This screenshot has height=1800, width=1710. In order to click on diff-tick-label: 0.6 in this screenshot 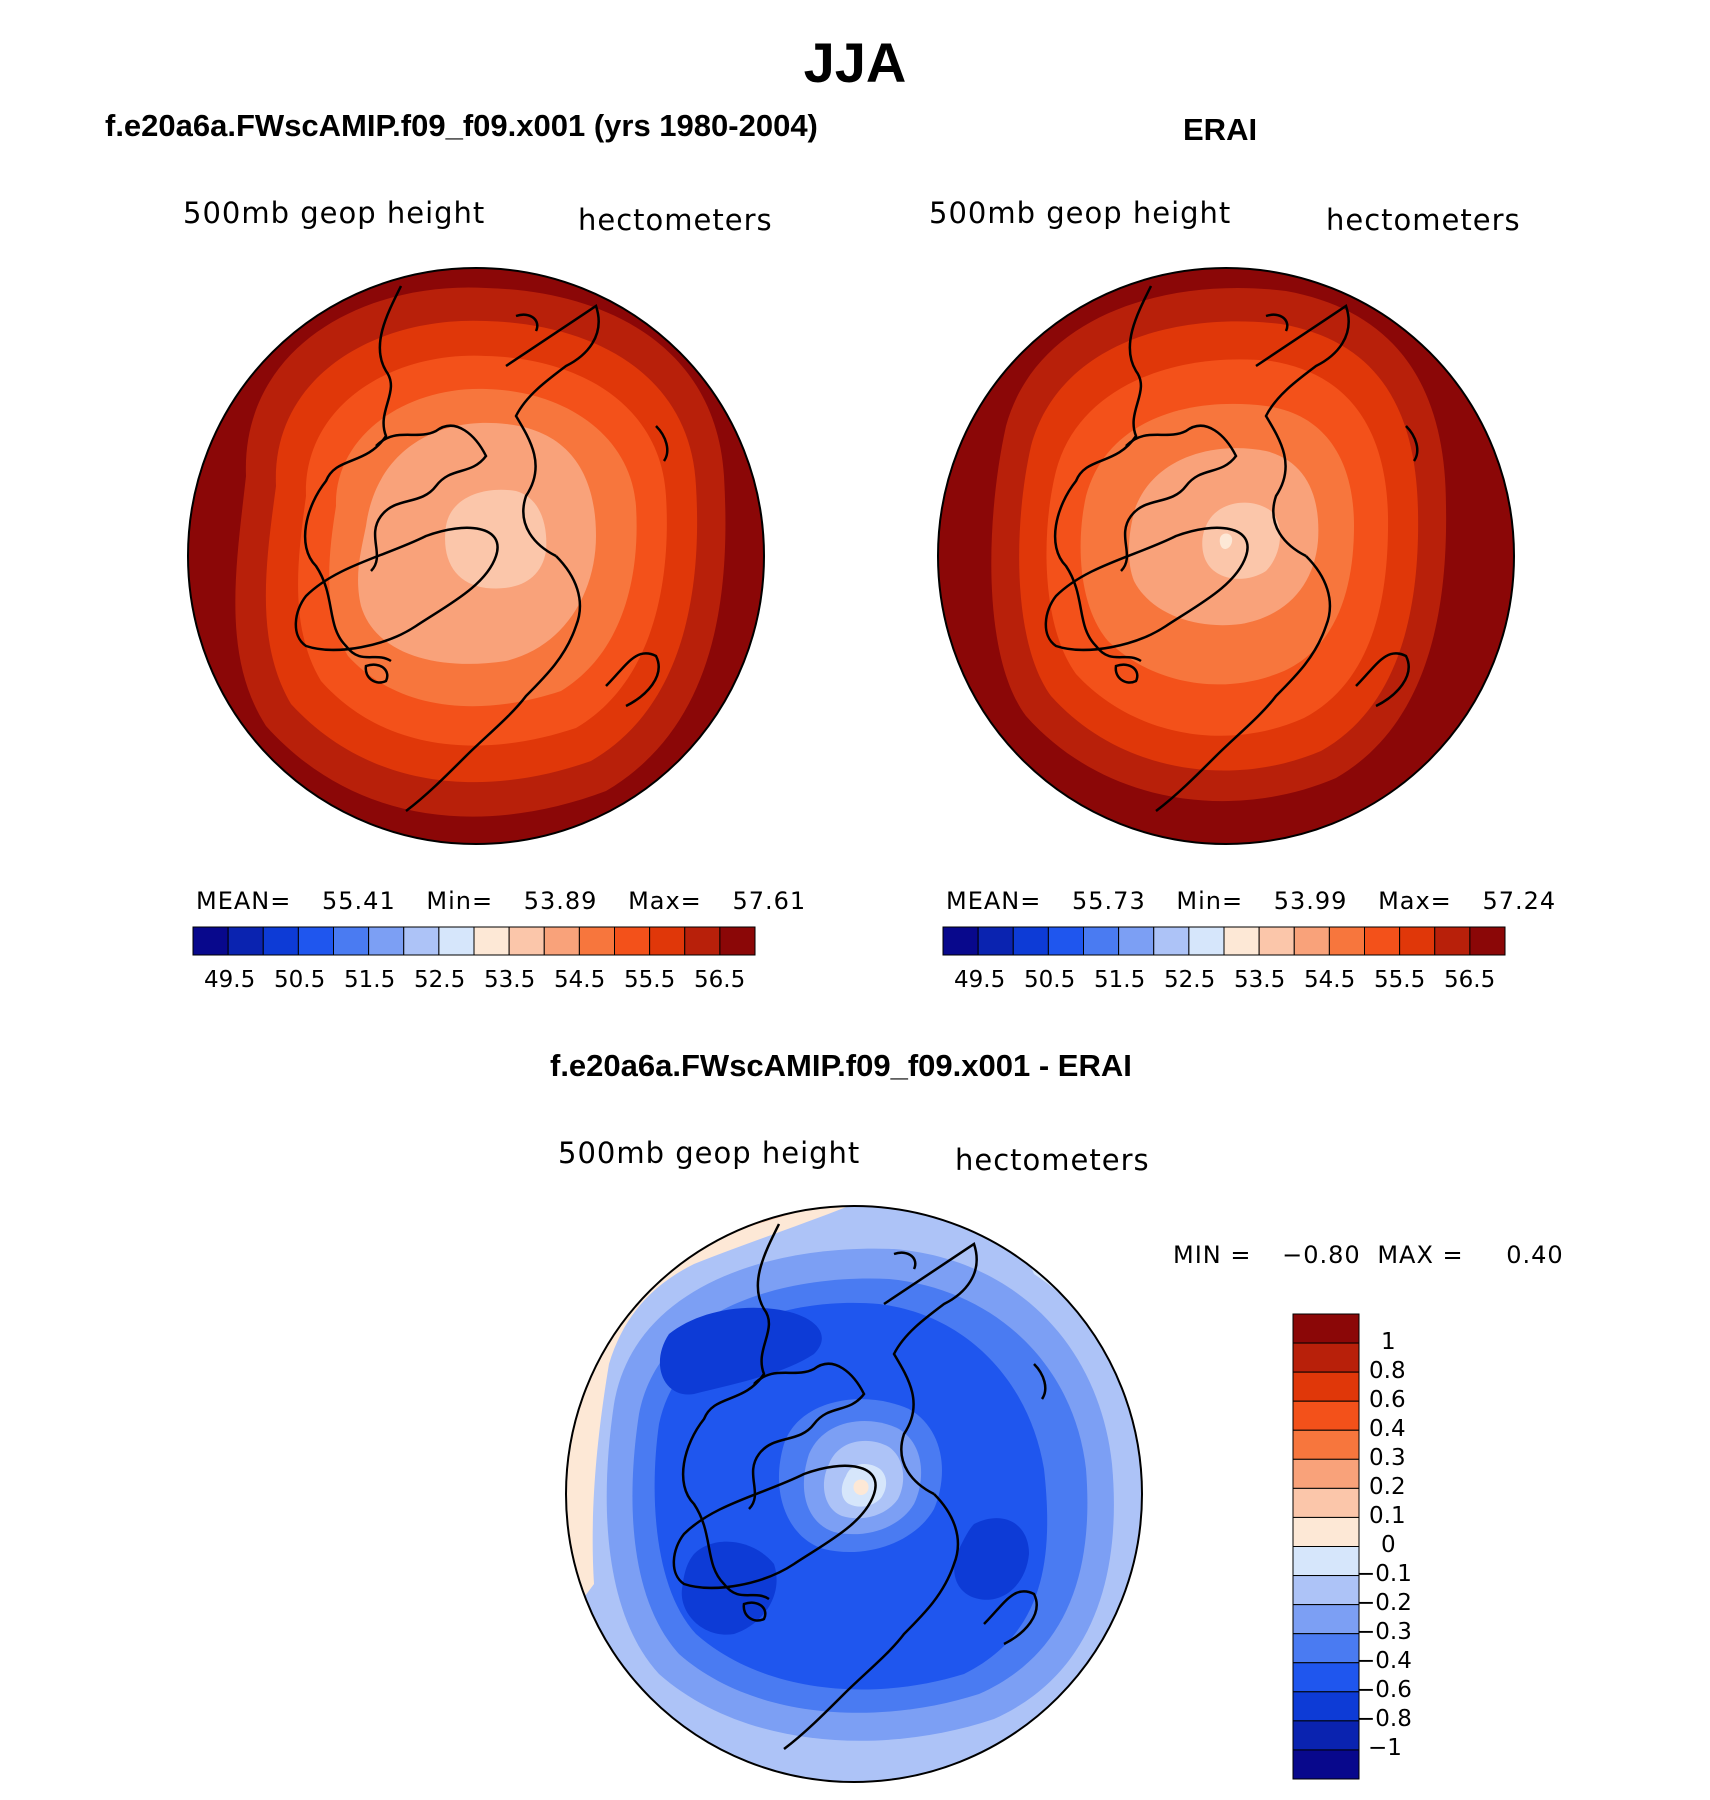, I will do `click(1387, 1400)`.